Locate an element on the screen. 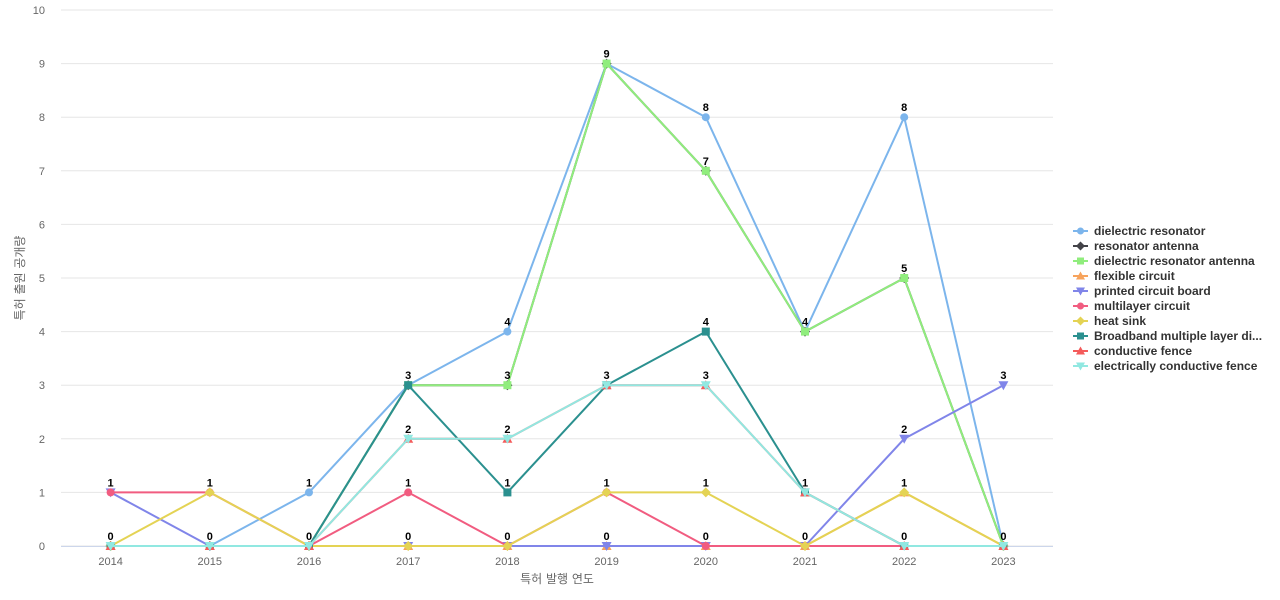 Image resolution: width=1280 pixels, height=600 pixels. legend-item-flexible-circuit: flexible circuit is located at coordinates (1124, 276).